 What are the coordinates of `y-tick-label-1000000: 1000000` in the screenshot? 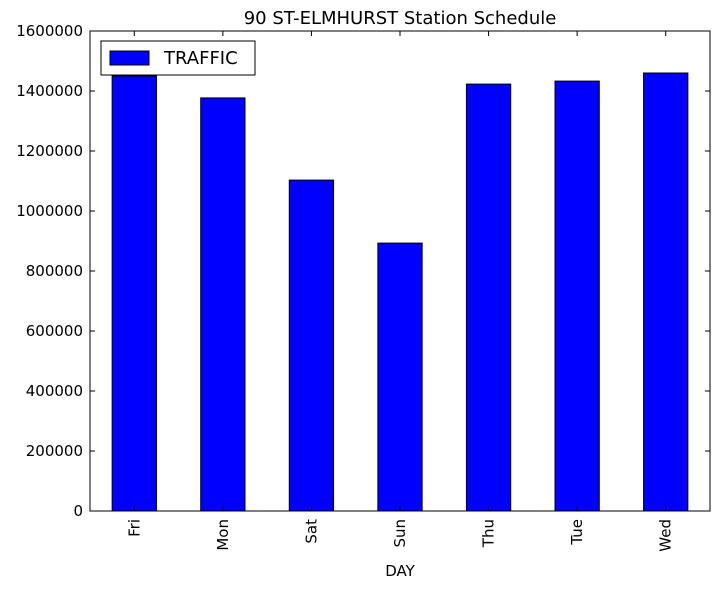 It's located at (49, 211).